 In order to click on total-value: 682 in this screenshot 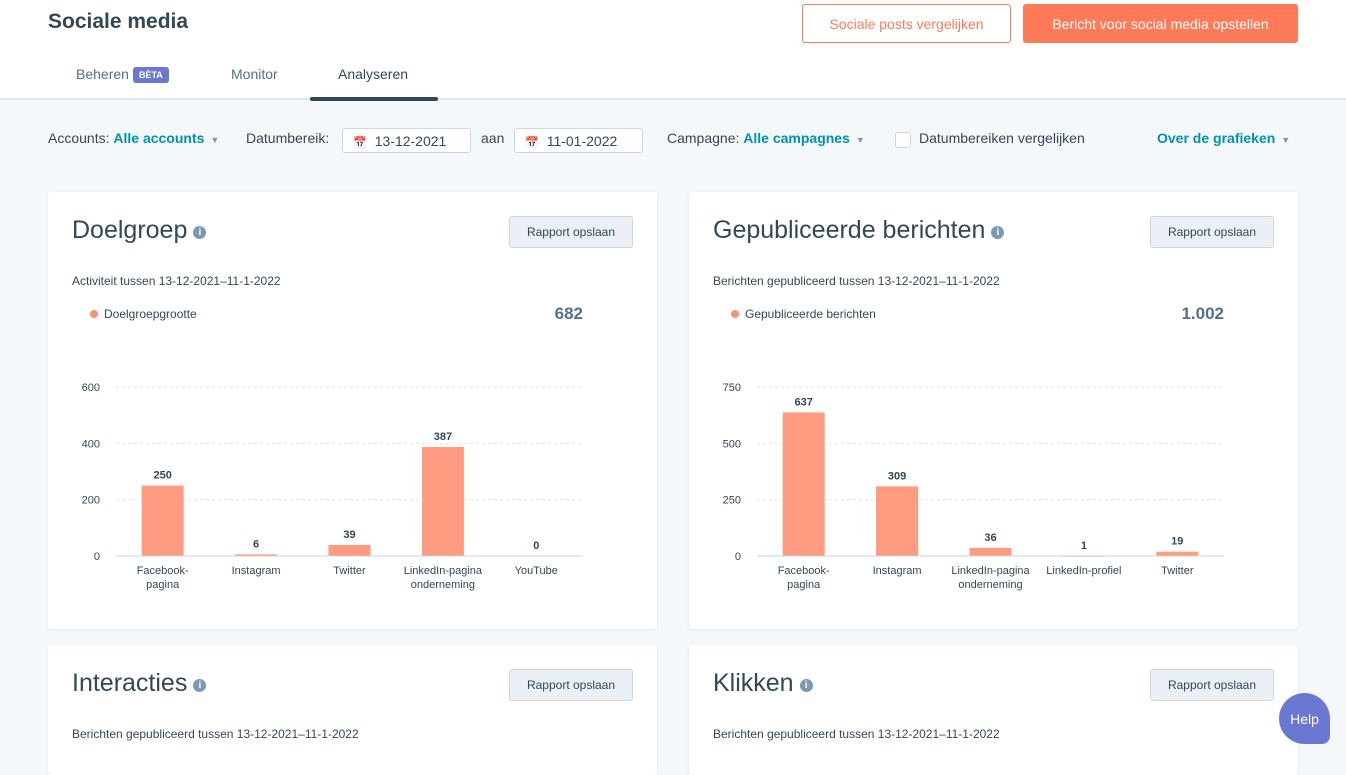, I will do `click(568, 313)`.